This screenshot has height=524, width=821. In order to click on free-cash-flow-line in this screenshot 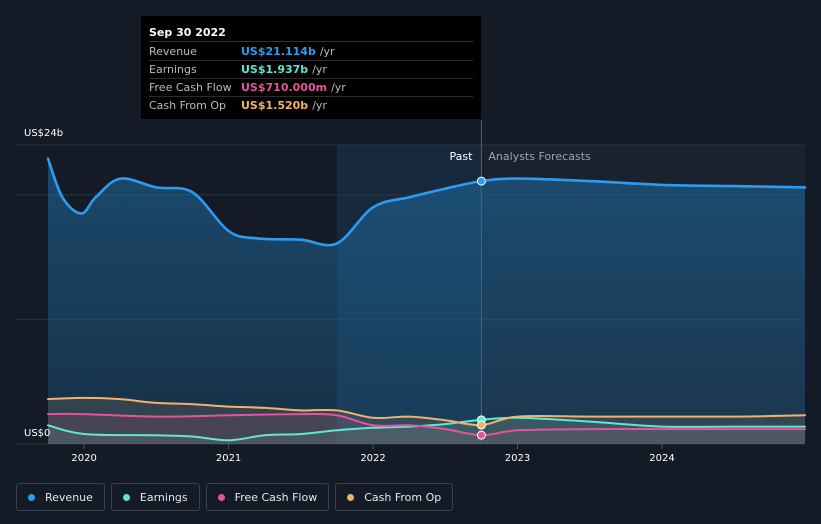, I will do `click(426, 424)`.